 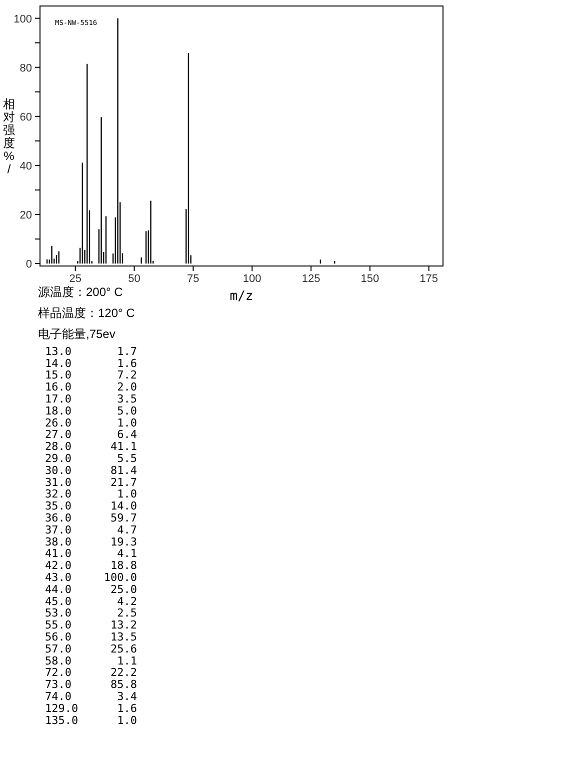 What do you see at coordinates (58, 423) in the screenshot?
I see `text: 26.0` at bounding box center [58, 423].